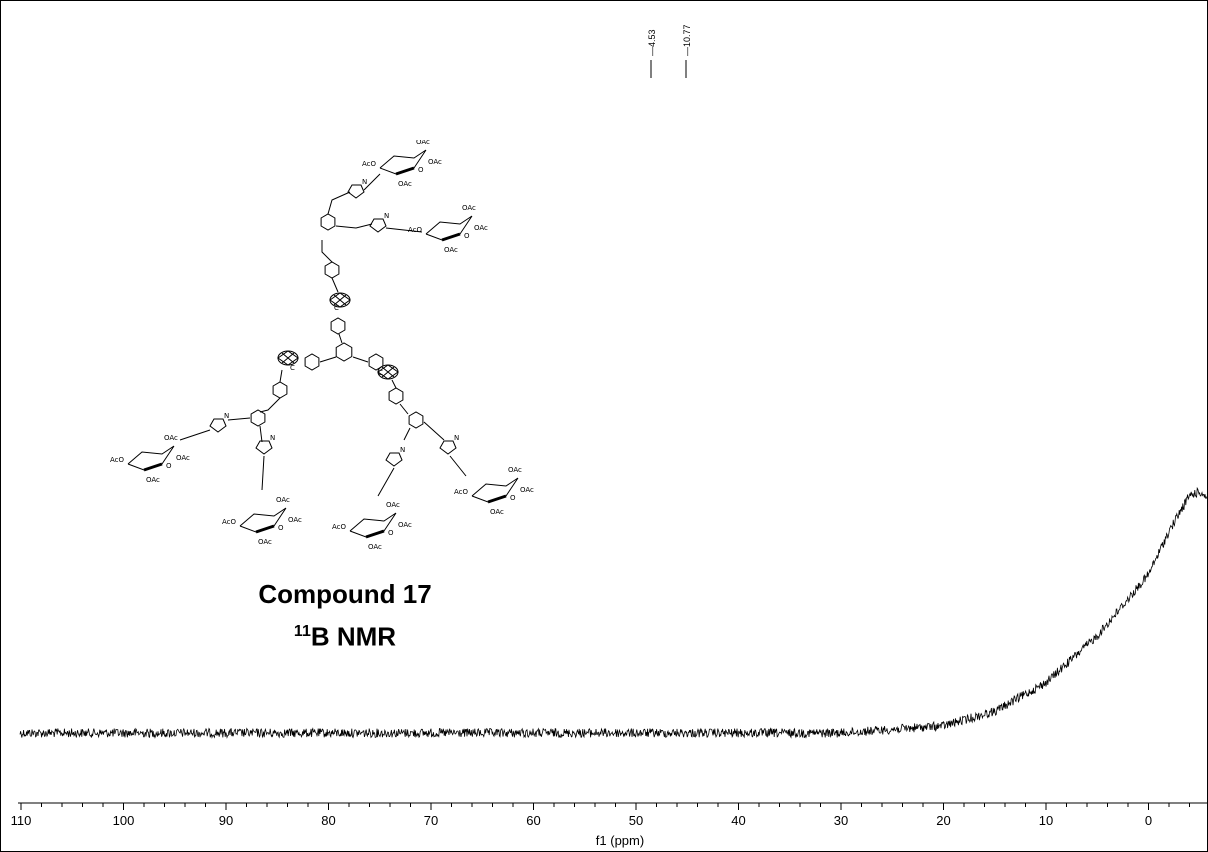 The height and width of the screenshot is (852, 1208). I want to click on top-arm-phenyl, so click(332, 270).